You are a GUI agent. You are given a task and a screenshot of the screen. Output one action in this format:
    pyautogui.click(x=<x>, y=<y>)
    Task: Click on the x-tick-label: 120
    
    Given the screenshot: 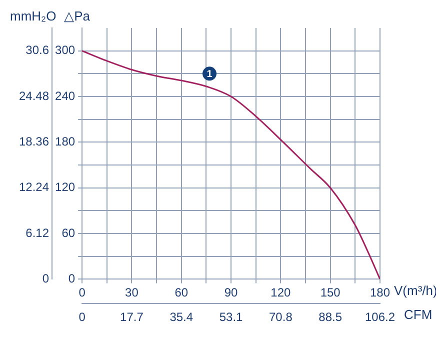 What is the action you would take?
    pyautogui.click(x=281, y=293)
    